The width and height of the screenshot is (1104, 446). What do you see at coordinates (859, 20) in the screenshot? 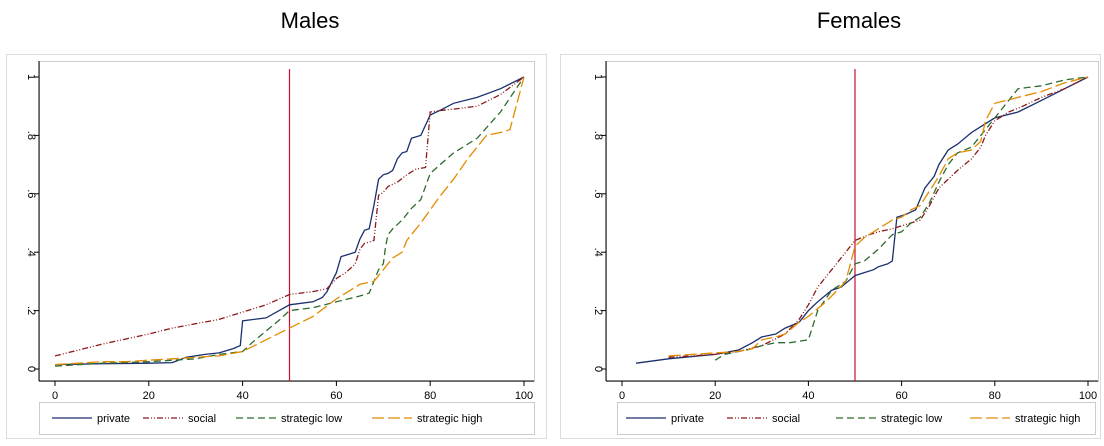
I see `females-chart-title: Females` at bounding box center [859, 20].